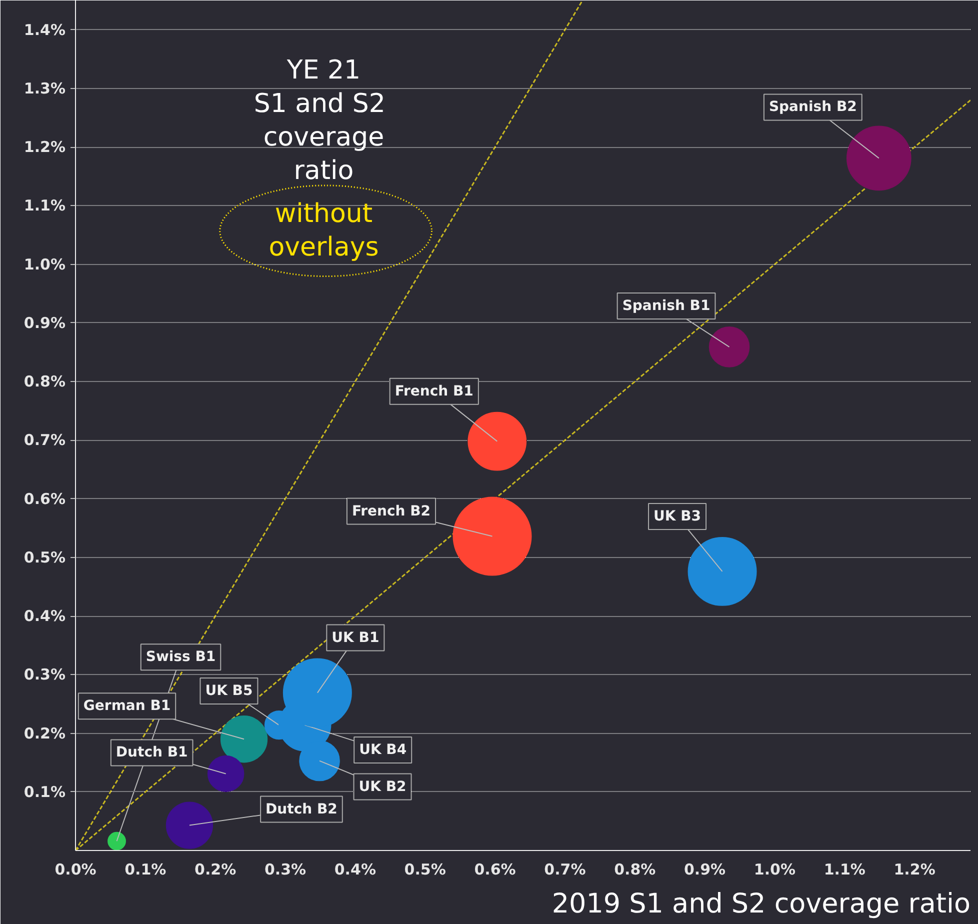  What do you see at coordinates (45, 557) in the screenshot?
I see `y-tick-label: 0.5%` at bounding box center [45, 557].